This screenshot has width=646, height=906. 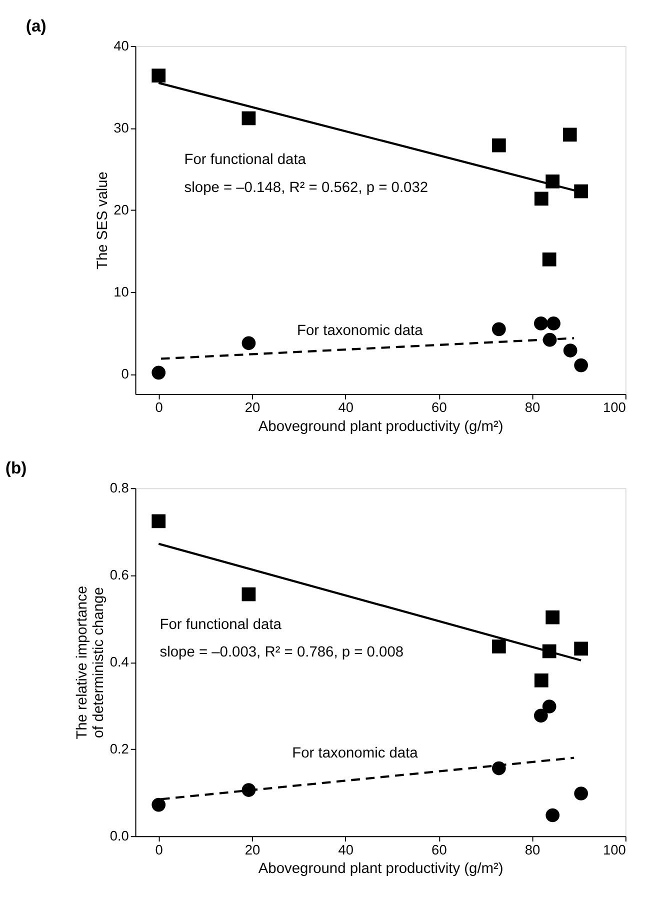 What do you see at coordinates (122, 128) in the screenshot?
I see `y-tick-label: 30` at bounding box center [122, 128].